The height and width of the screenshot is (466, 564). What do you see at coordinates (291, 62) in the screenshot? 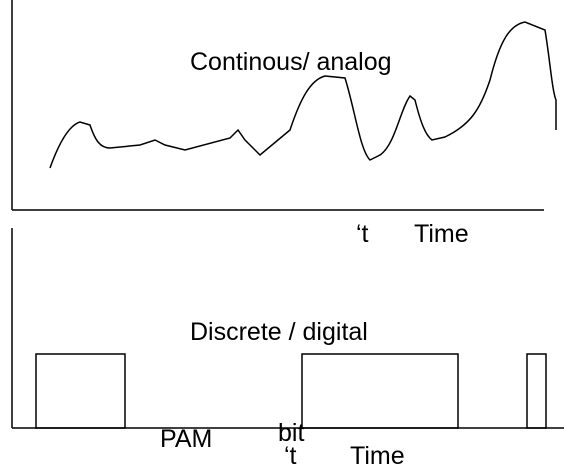
I see `panel-label: Continous/ analog` at bounding box center [291, 62].